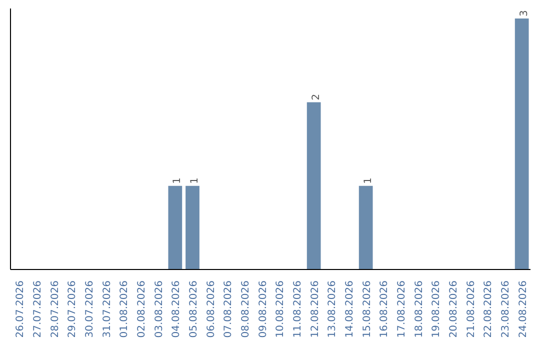  I want to click on x-tick-label: 24.08.2026, so click(523, 309).